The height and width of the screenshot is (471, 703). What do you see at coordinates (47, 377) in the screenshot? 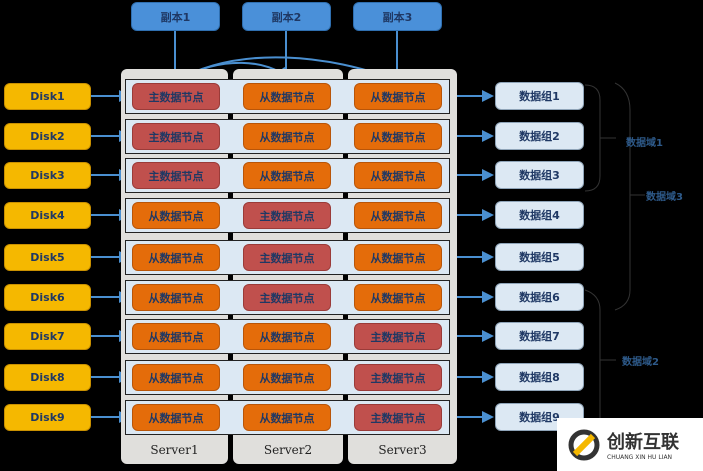
I see `disk-box: Disk8` at bounding box center [47, 377].